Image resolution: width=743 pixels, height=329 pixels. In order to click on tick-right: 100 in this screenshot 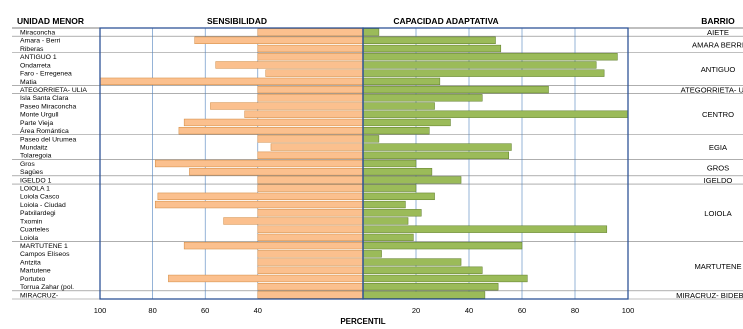, I will do `click(628, 310)`.